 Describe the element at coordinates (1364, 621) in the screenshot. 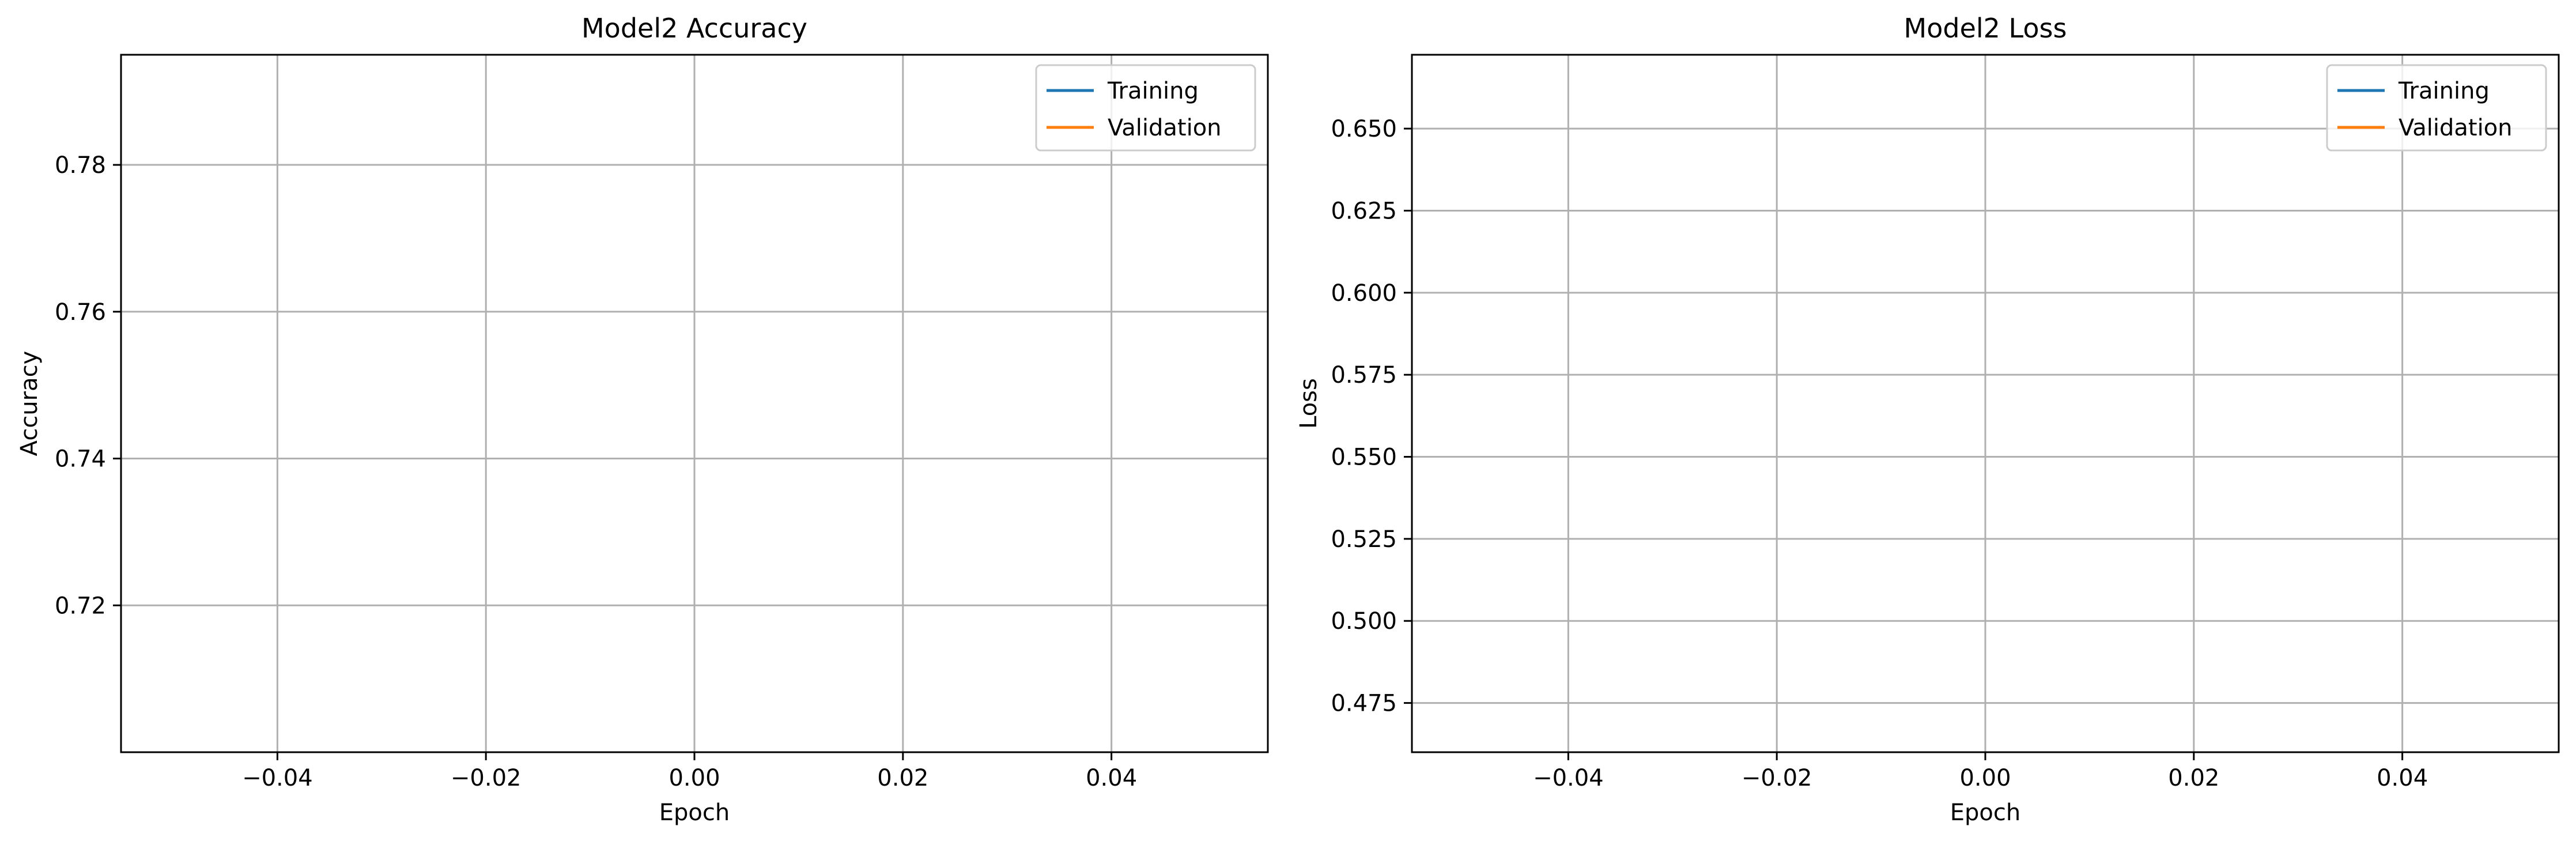

I see `y-tick-label: 0.500` at that location.